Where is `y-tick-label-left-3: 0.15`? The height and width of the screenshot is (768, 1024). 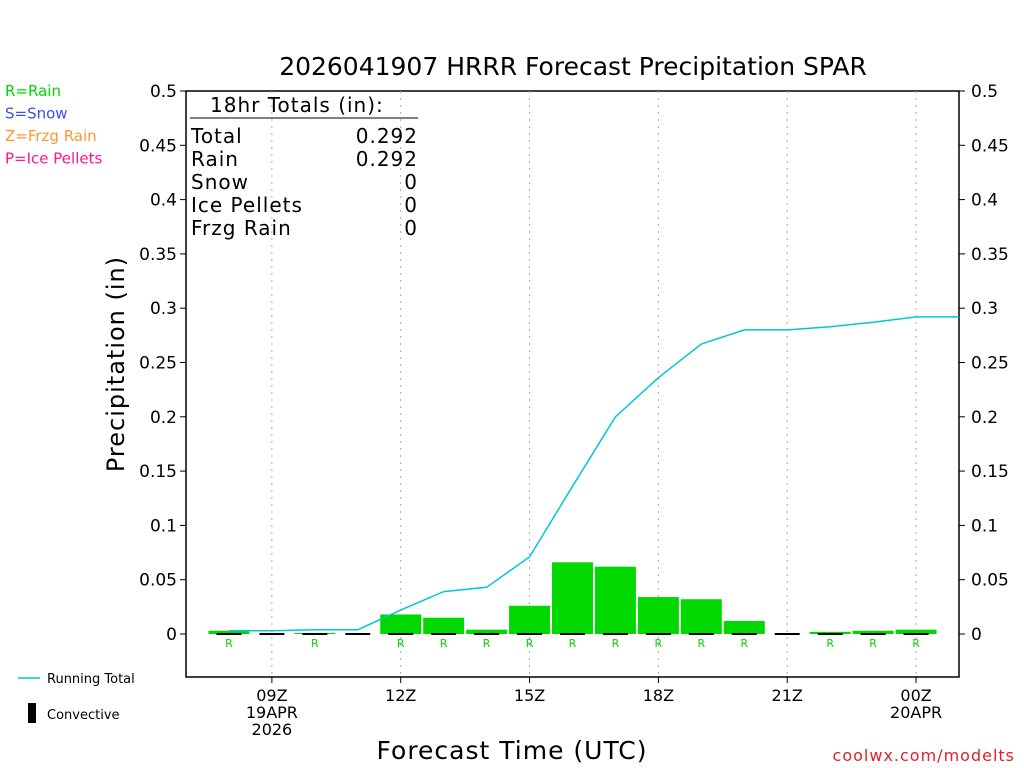
y-tick-label-left-3: 0.15 is located at coordinates (158, 472).